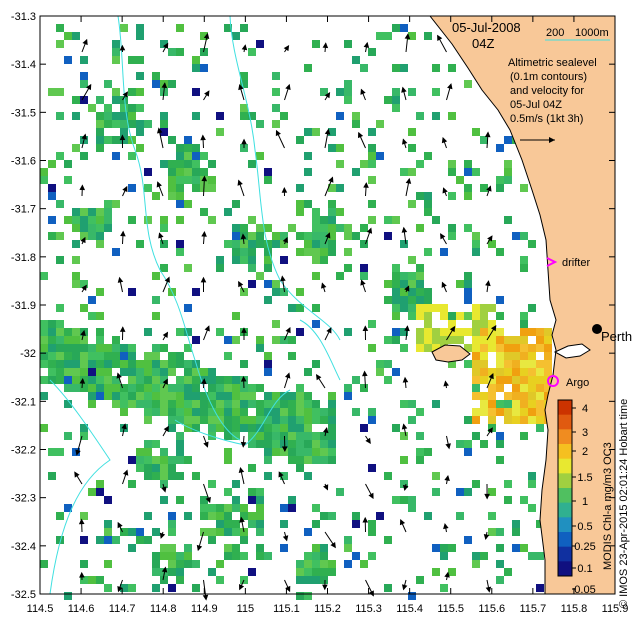 Image resolution: width=640 pixels, height=630 pixels. I want to click on date-label: 05-Jul-2008, so click(486, 27).